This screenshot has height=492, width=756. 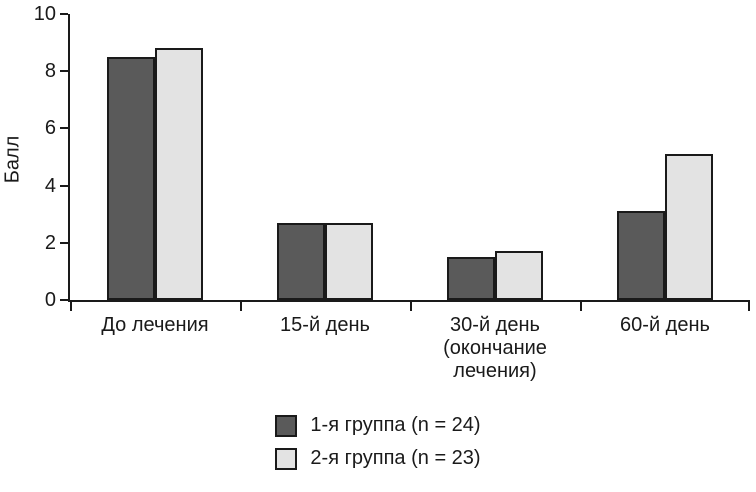 What do you see at coordinates (495, 348) in the screenshot?
I see `x-category-label: 30-й день (окончание лечения)` at bounding box center [495, 348].